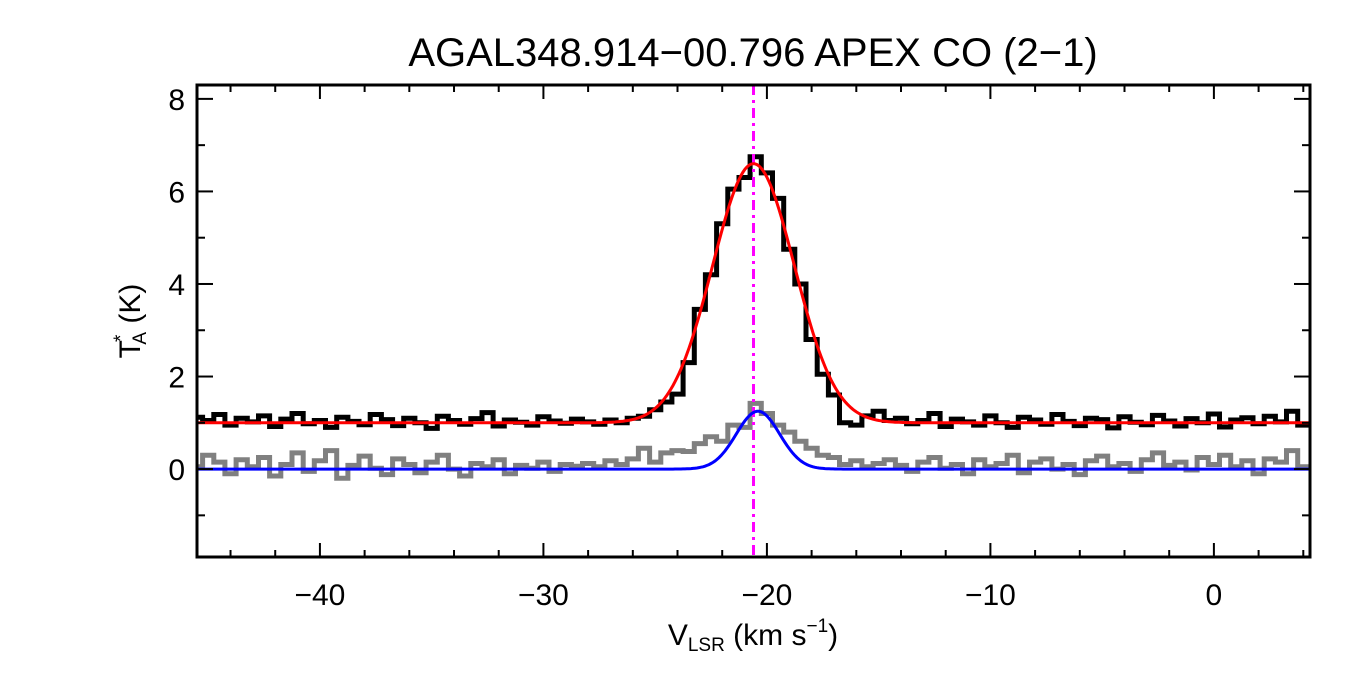 This screenshot has height=680, width=1350. I want to click on y-tick-label: 8, so click(176, 100).